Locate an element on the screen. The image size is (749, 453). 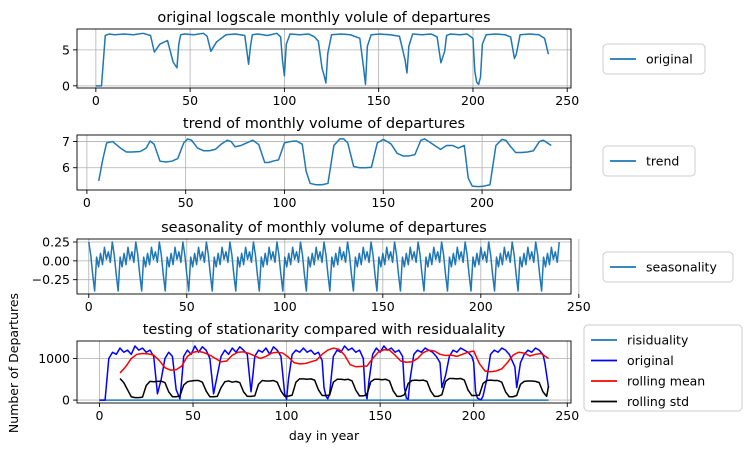
series-line-trend is located at coordinates (325, 163).